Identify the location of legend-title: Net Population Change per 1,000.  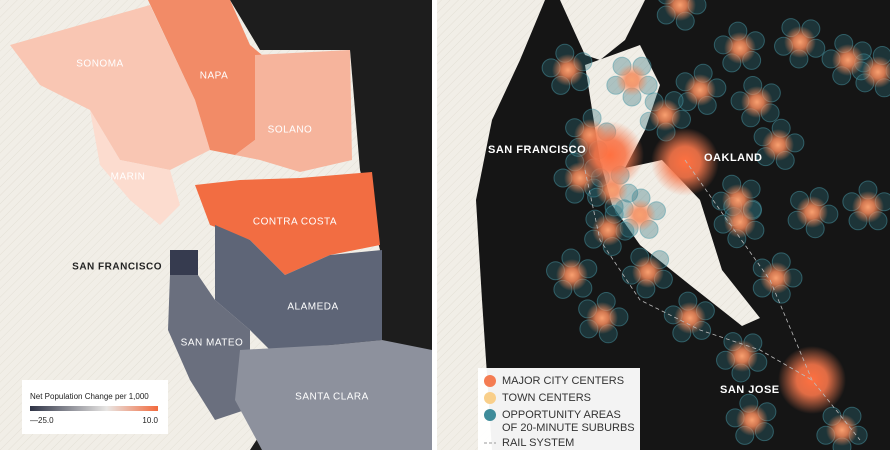
(89, 396).